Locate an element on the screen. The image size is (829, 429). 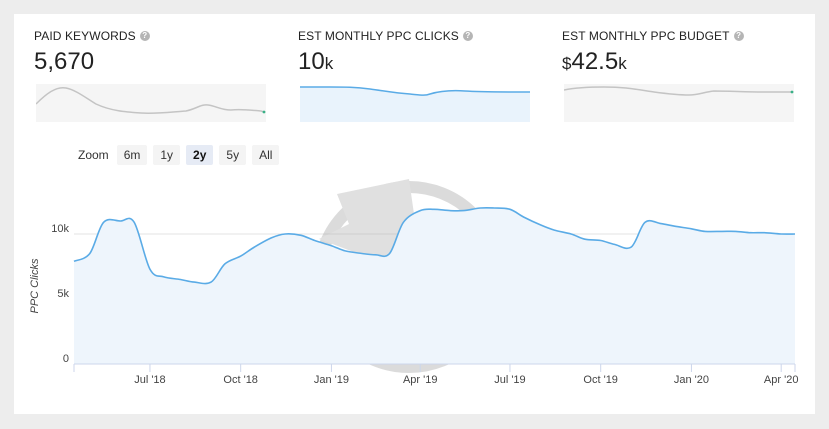
zoom-controls: Zoom 6m 1y 2y 5y All is located at coordinates (179, 155).